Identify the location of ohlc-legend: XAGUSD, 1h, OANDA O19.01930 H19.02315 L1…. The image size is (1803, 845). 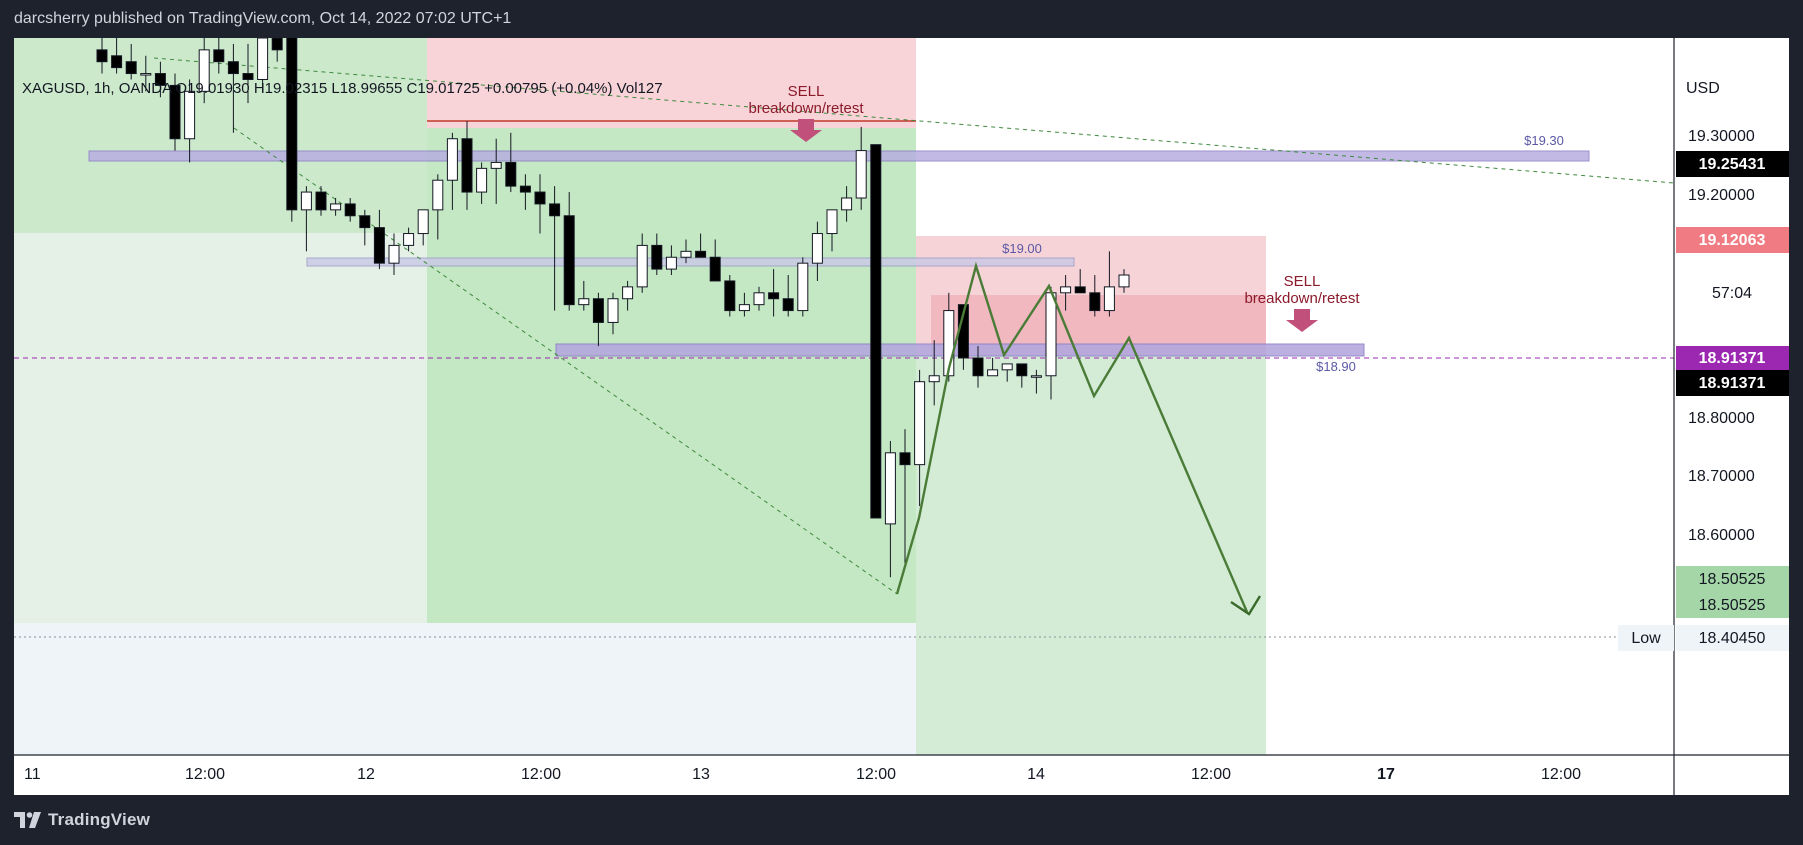
(342, 88).